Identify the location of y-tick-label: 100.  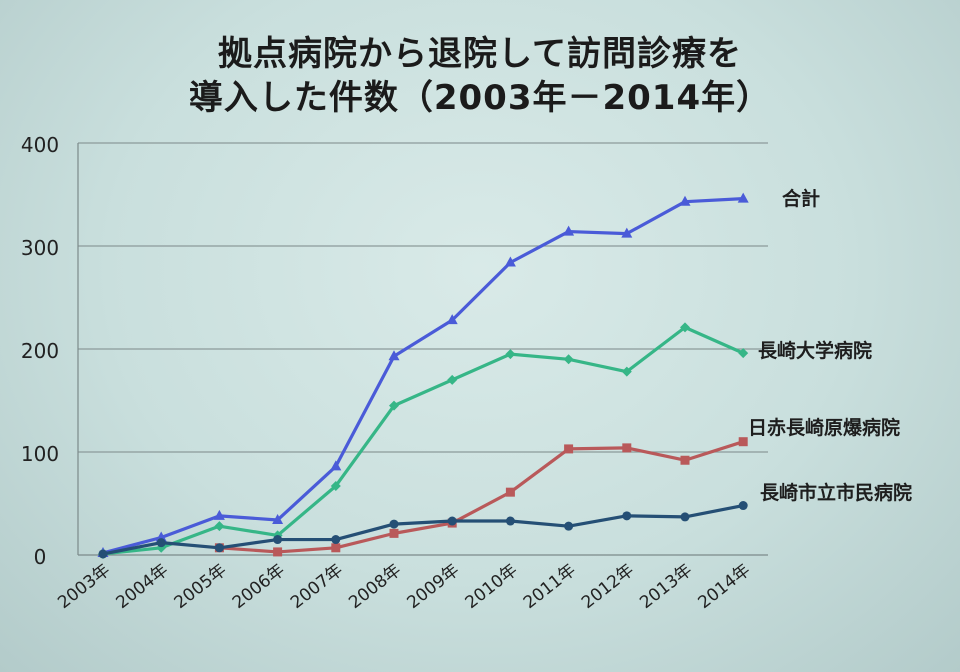
(40, 454).